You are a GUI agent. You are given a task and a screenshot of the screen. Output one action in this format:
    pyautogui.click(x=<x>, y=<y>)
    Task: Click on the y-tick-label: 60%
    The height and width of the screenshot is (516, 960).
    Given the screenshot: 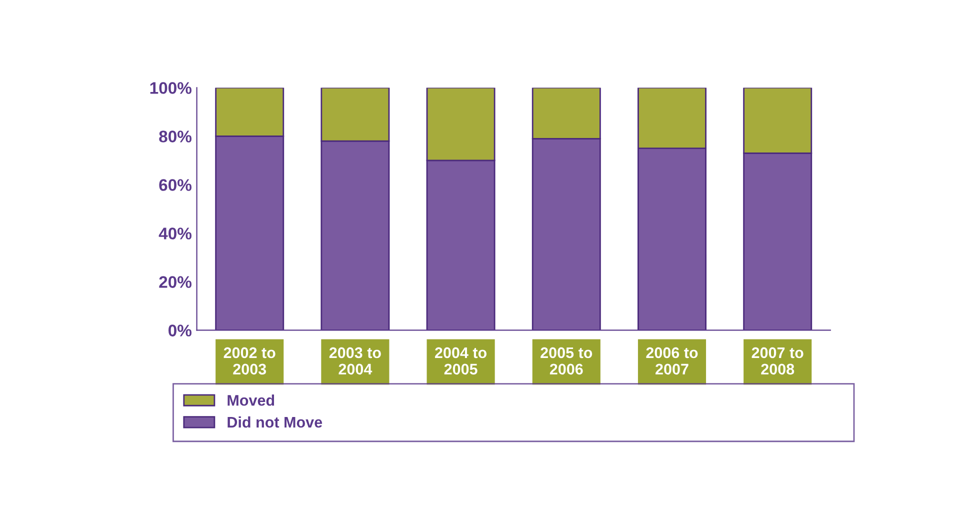 What is the action you would take?
    pyautogui.click(x=175, y=185)
    